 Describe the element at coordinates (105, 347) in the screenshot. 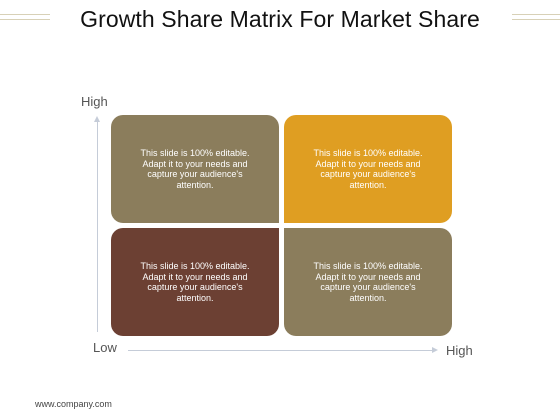

I see `origin-low-label: Low` at that location.